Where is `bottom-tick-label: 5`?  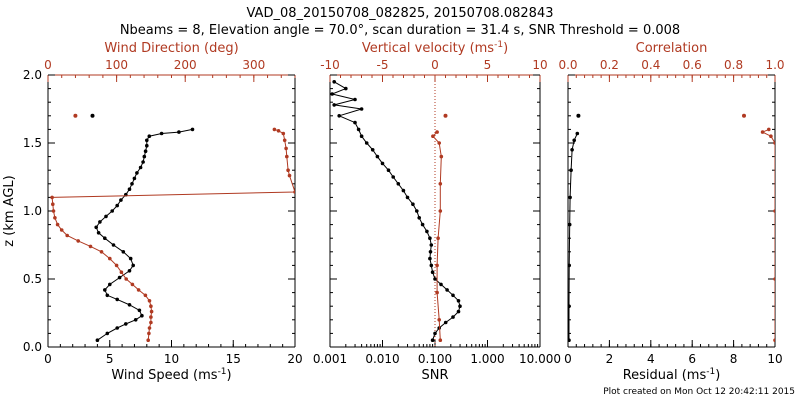 bottom-tick-label: 5 is located at coordinates (110, 359).